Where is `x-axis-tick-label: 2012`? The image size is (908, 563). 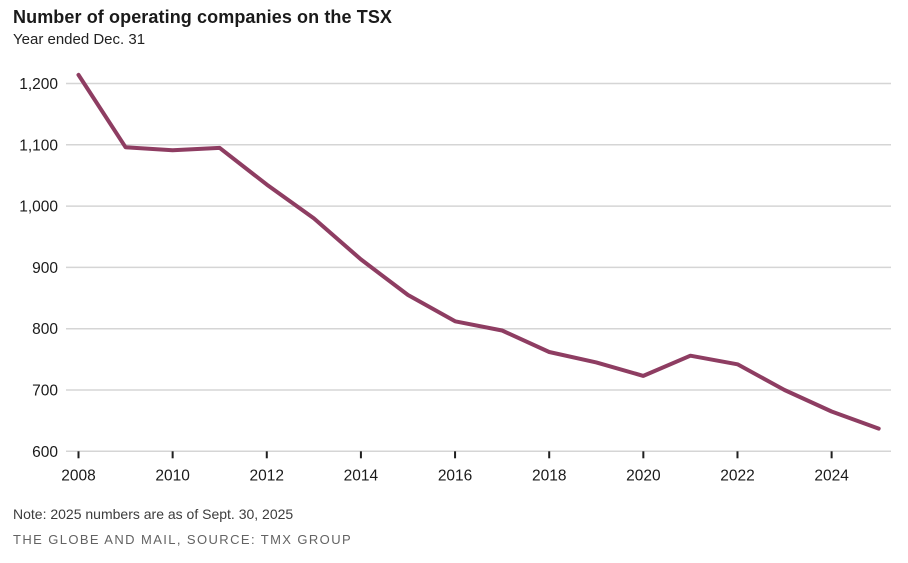 x-axis-tick-label: 2012 is located at coordinates (267, 475).